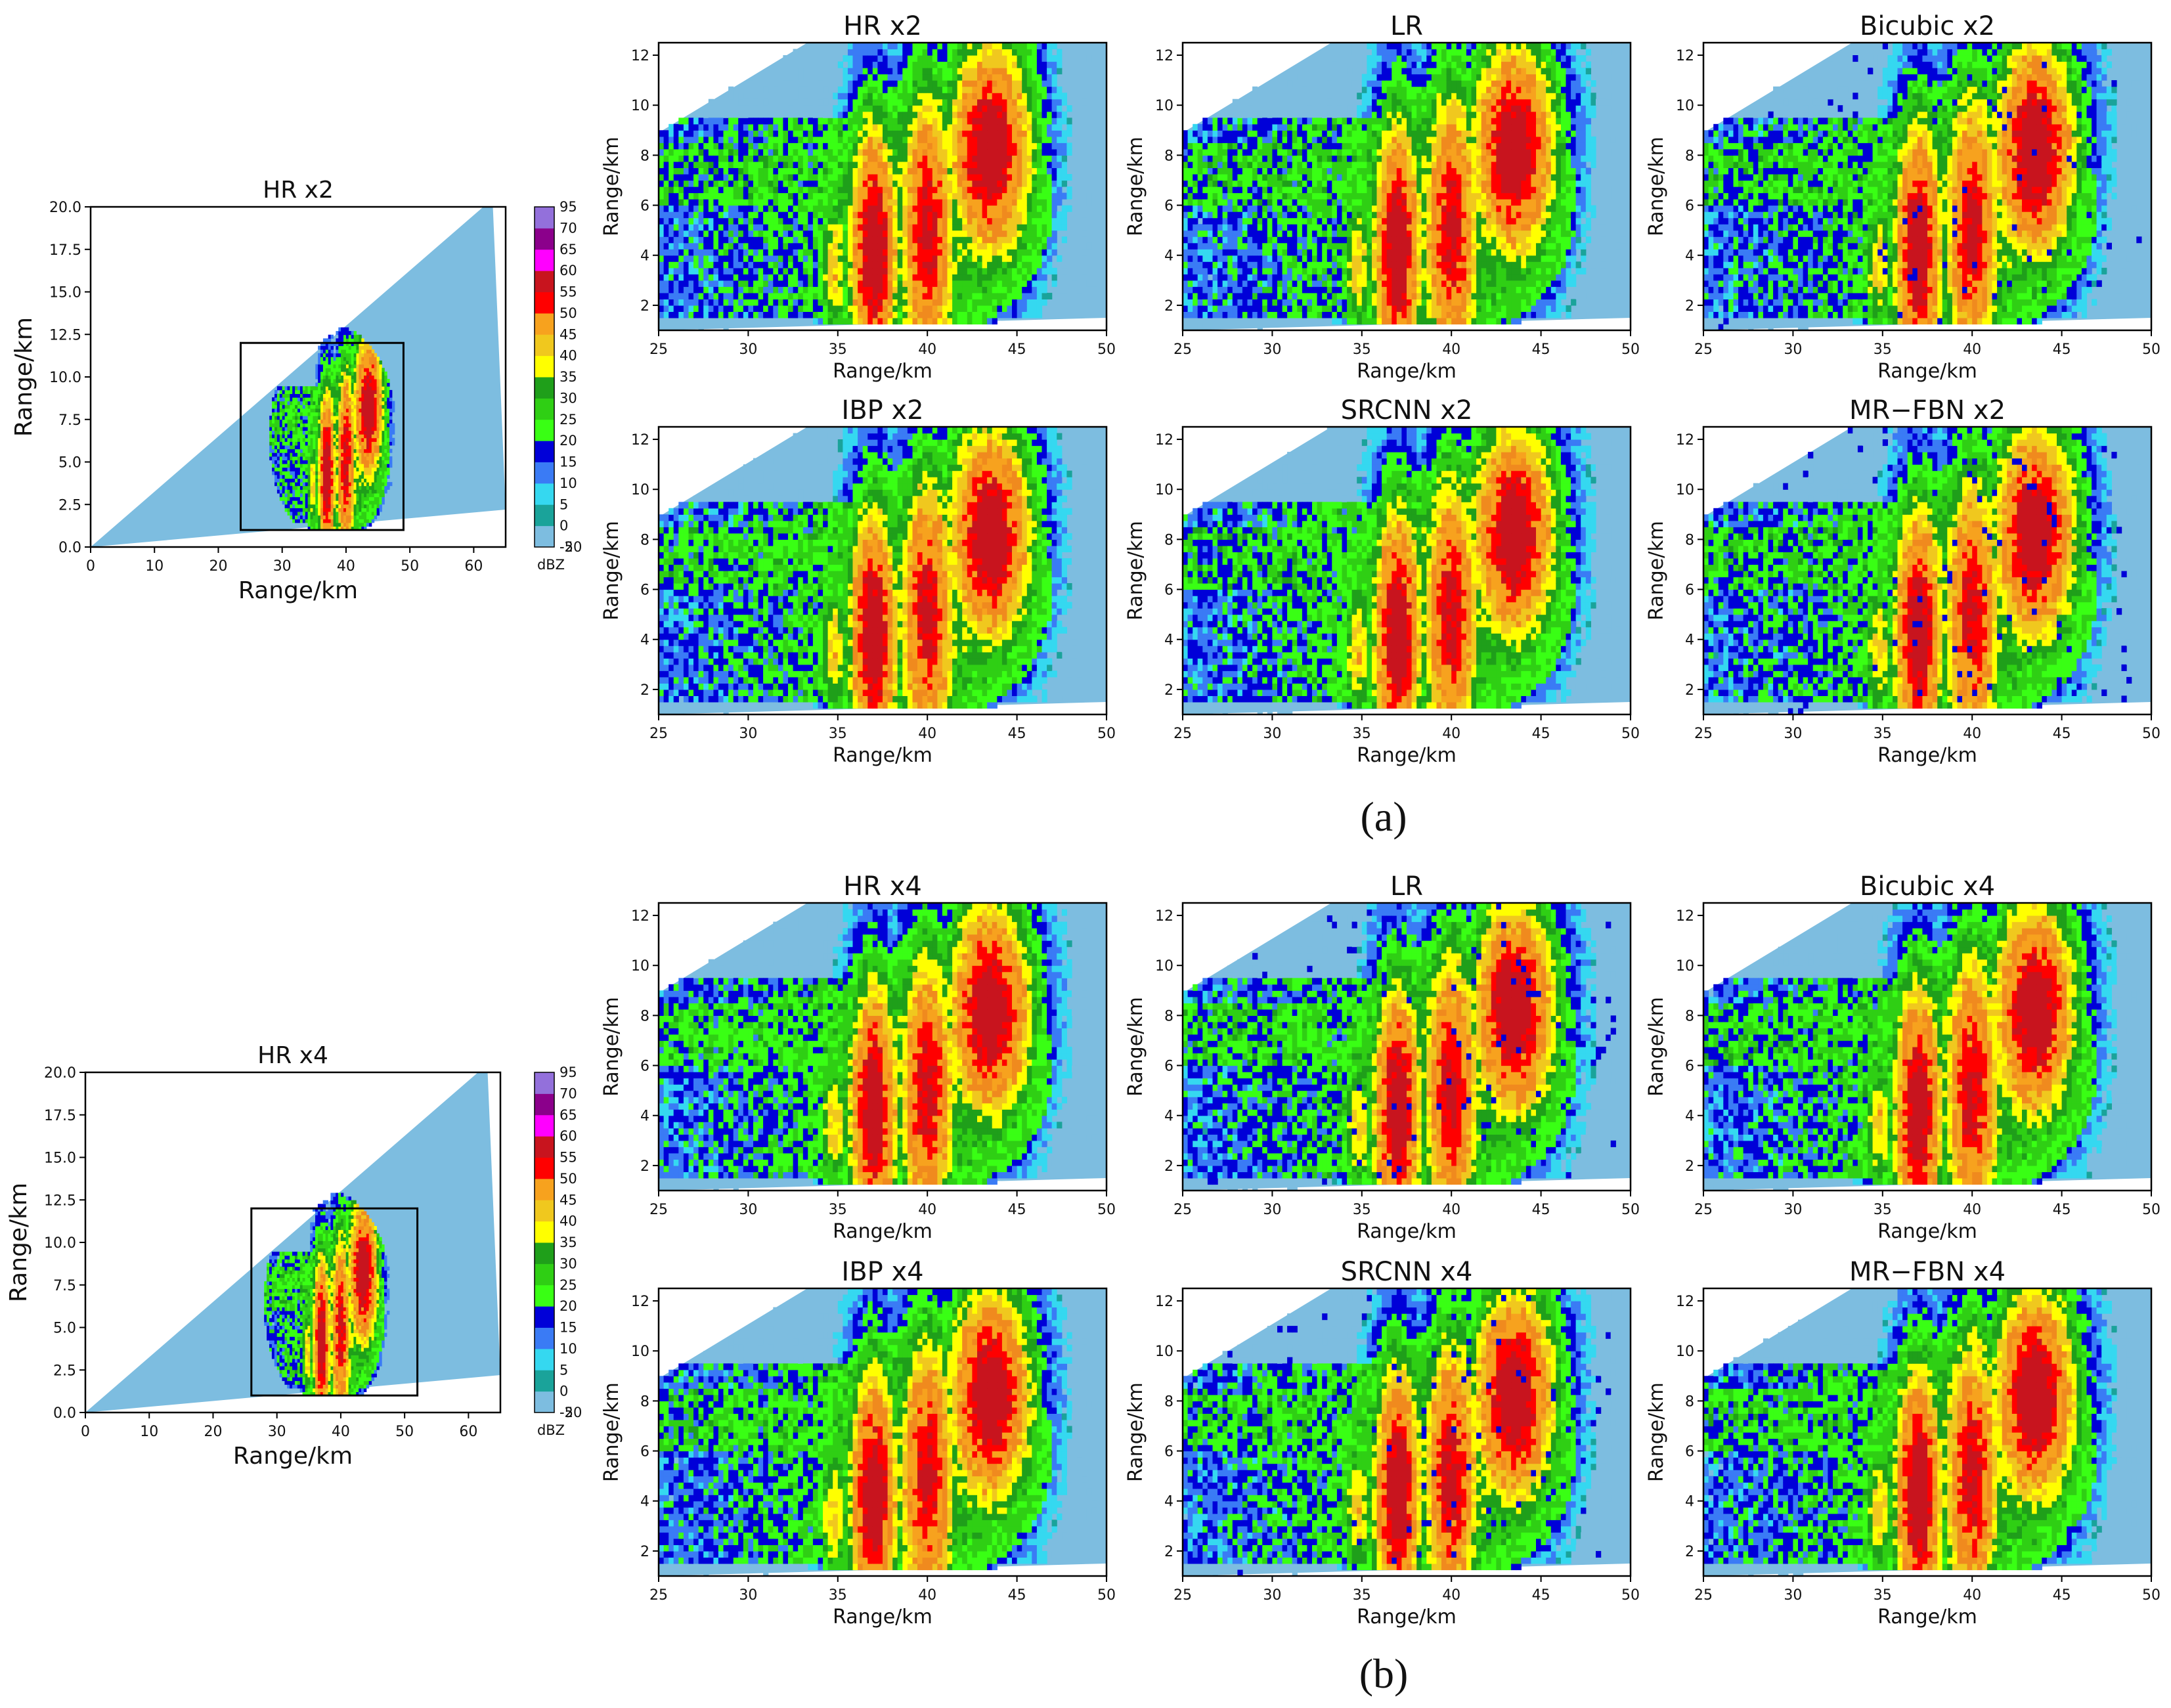 The width and height of the screenshot is (2171, 1708). Describe the element at coordinates (568, 441) in the screenshot. I see `colorbar-level-label: 20` at that location.